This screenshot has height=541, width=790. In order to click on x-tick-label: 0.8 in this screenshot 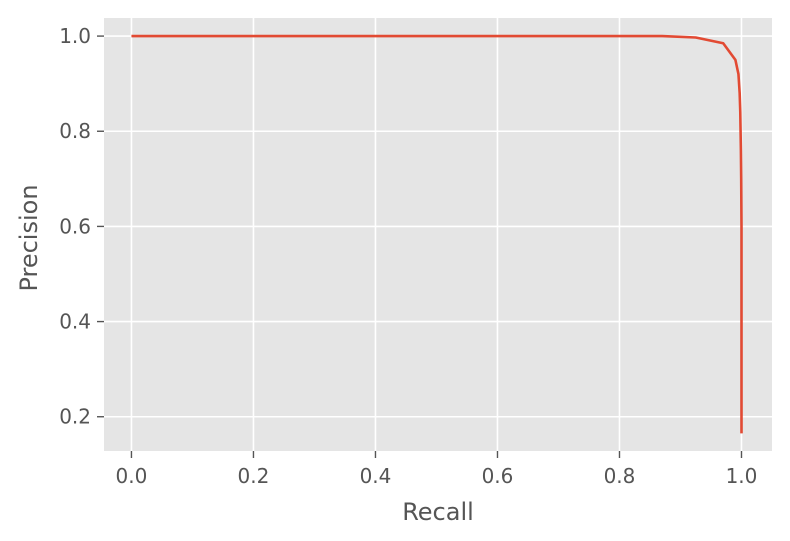, I will do `click(620, 476)`.